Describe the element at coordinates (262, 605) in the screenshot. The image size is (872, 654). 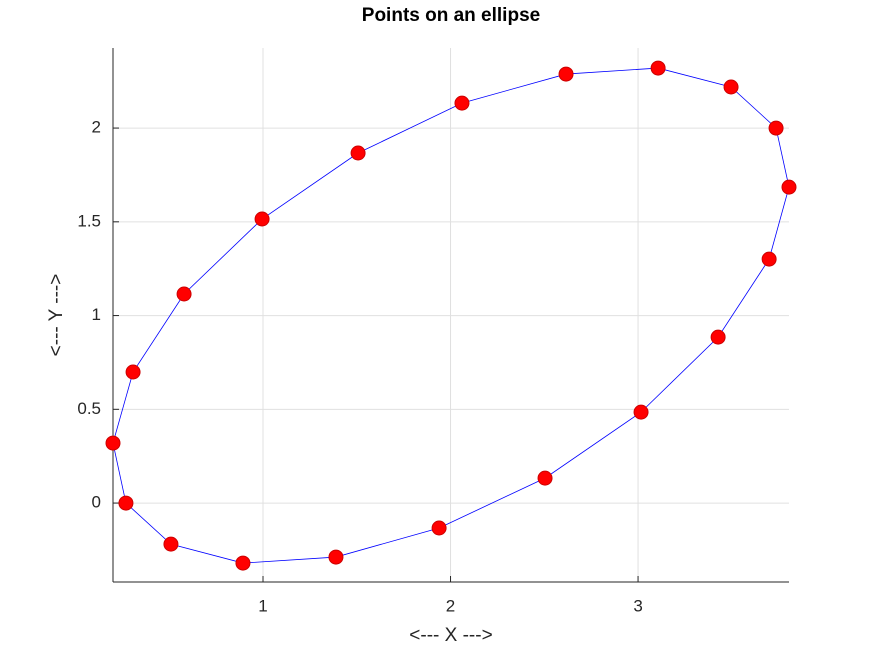
I see `x-tick-label: 1` at that location.